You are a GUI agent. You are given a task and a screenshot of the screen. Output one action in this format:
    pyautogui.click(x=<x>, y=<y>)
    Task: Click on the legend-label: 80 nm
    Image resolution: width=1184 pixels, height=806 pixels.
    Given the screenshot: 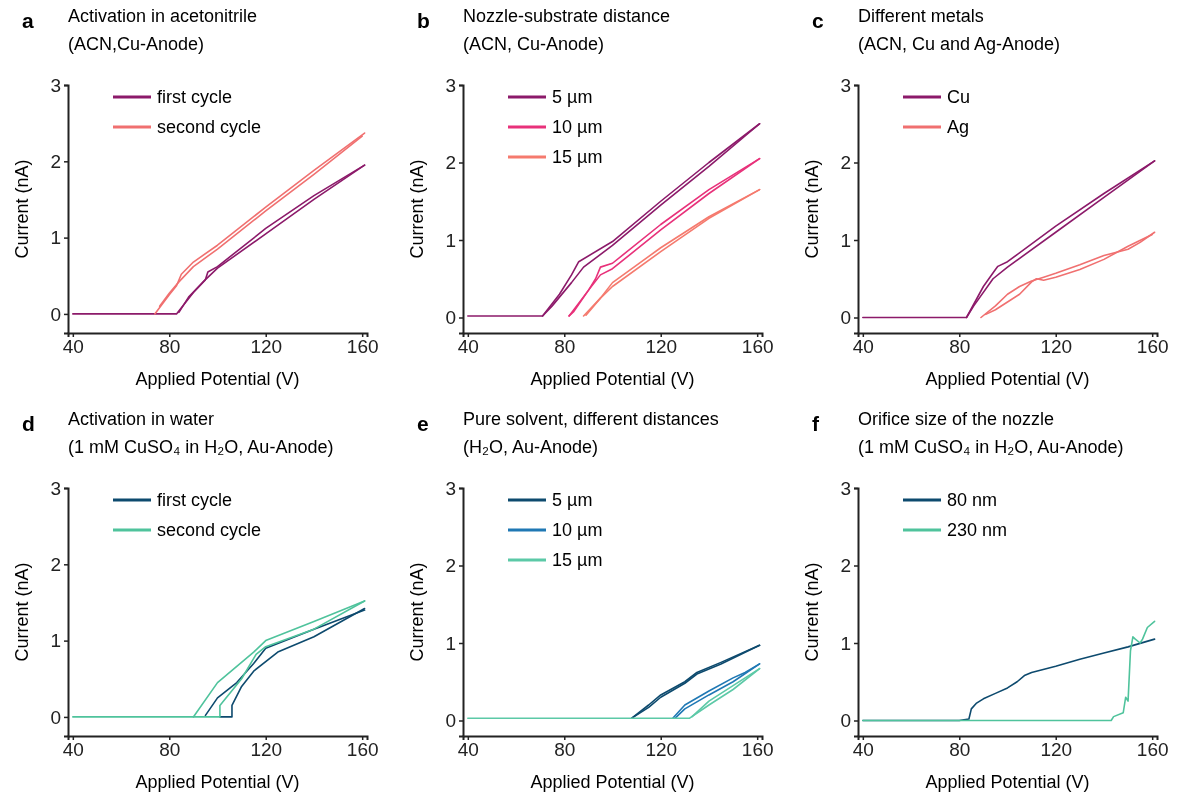 What is the action you would take?
    pyautogui.click(x=972, y=500)
    